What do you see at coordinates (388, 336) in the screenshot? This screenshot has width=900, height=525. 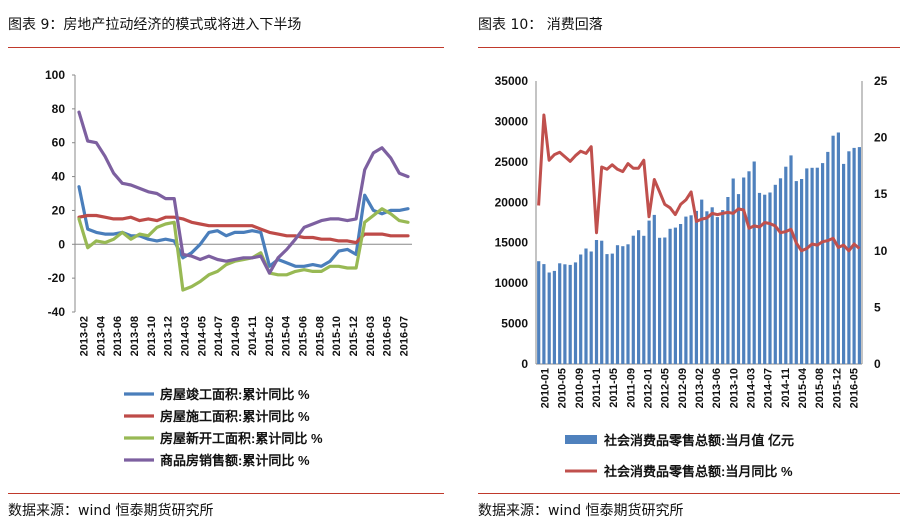 I see `x-tick-label: 2016-05` at bounding box center [388, 336].